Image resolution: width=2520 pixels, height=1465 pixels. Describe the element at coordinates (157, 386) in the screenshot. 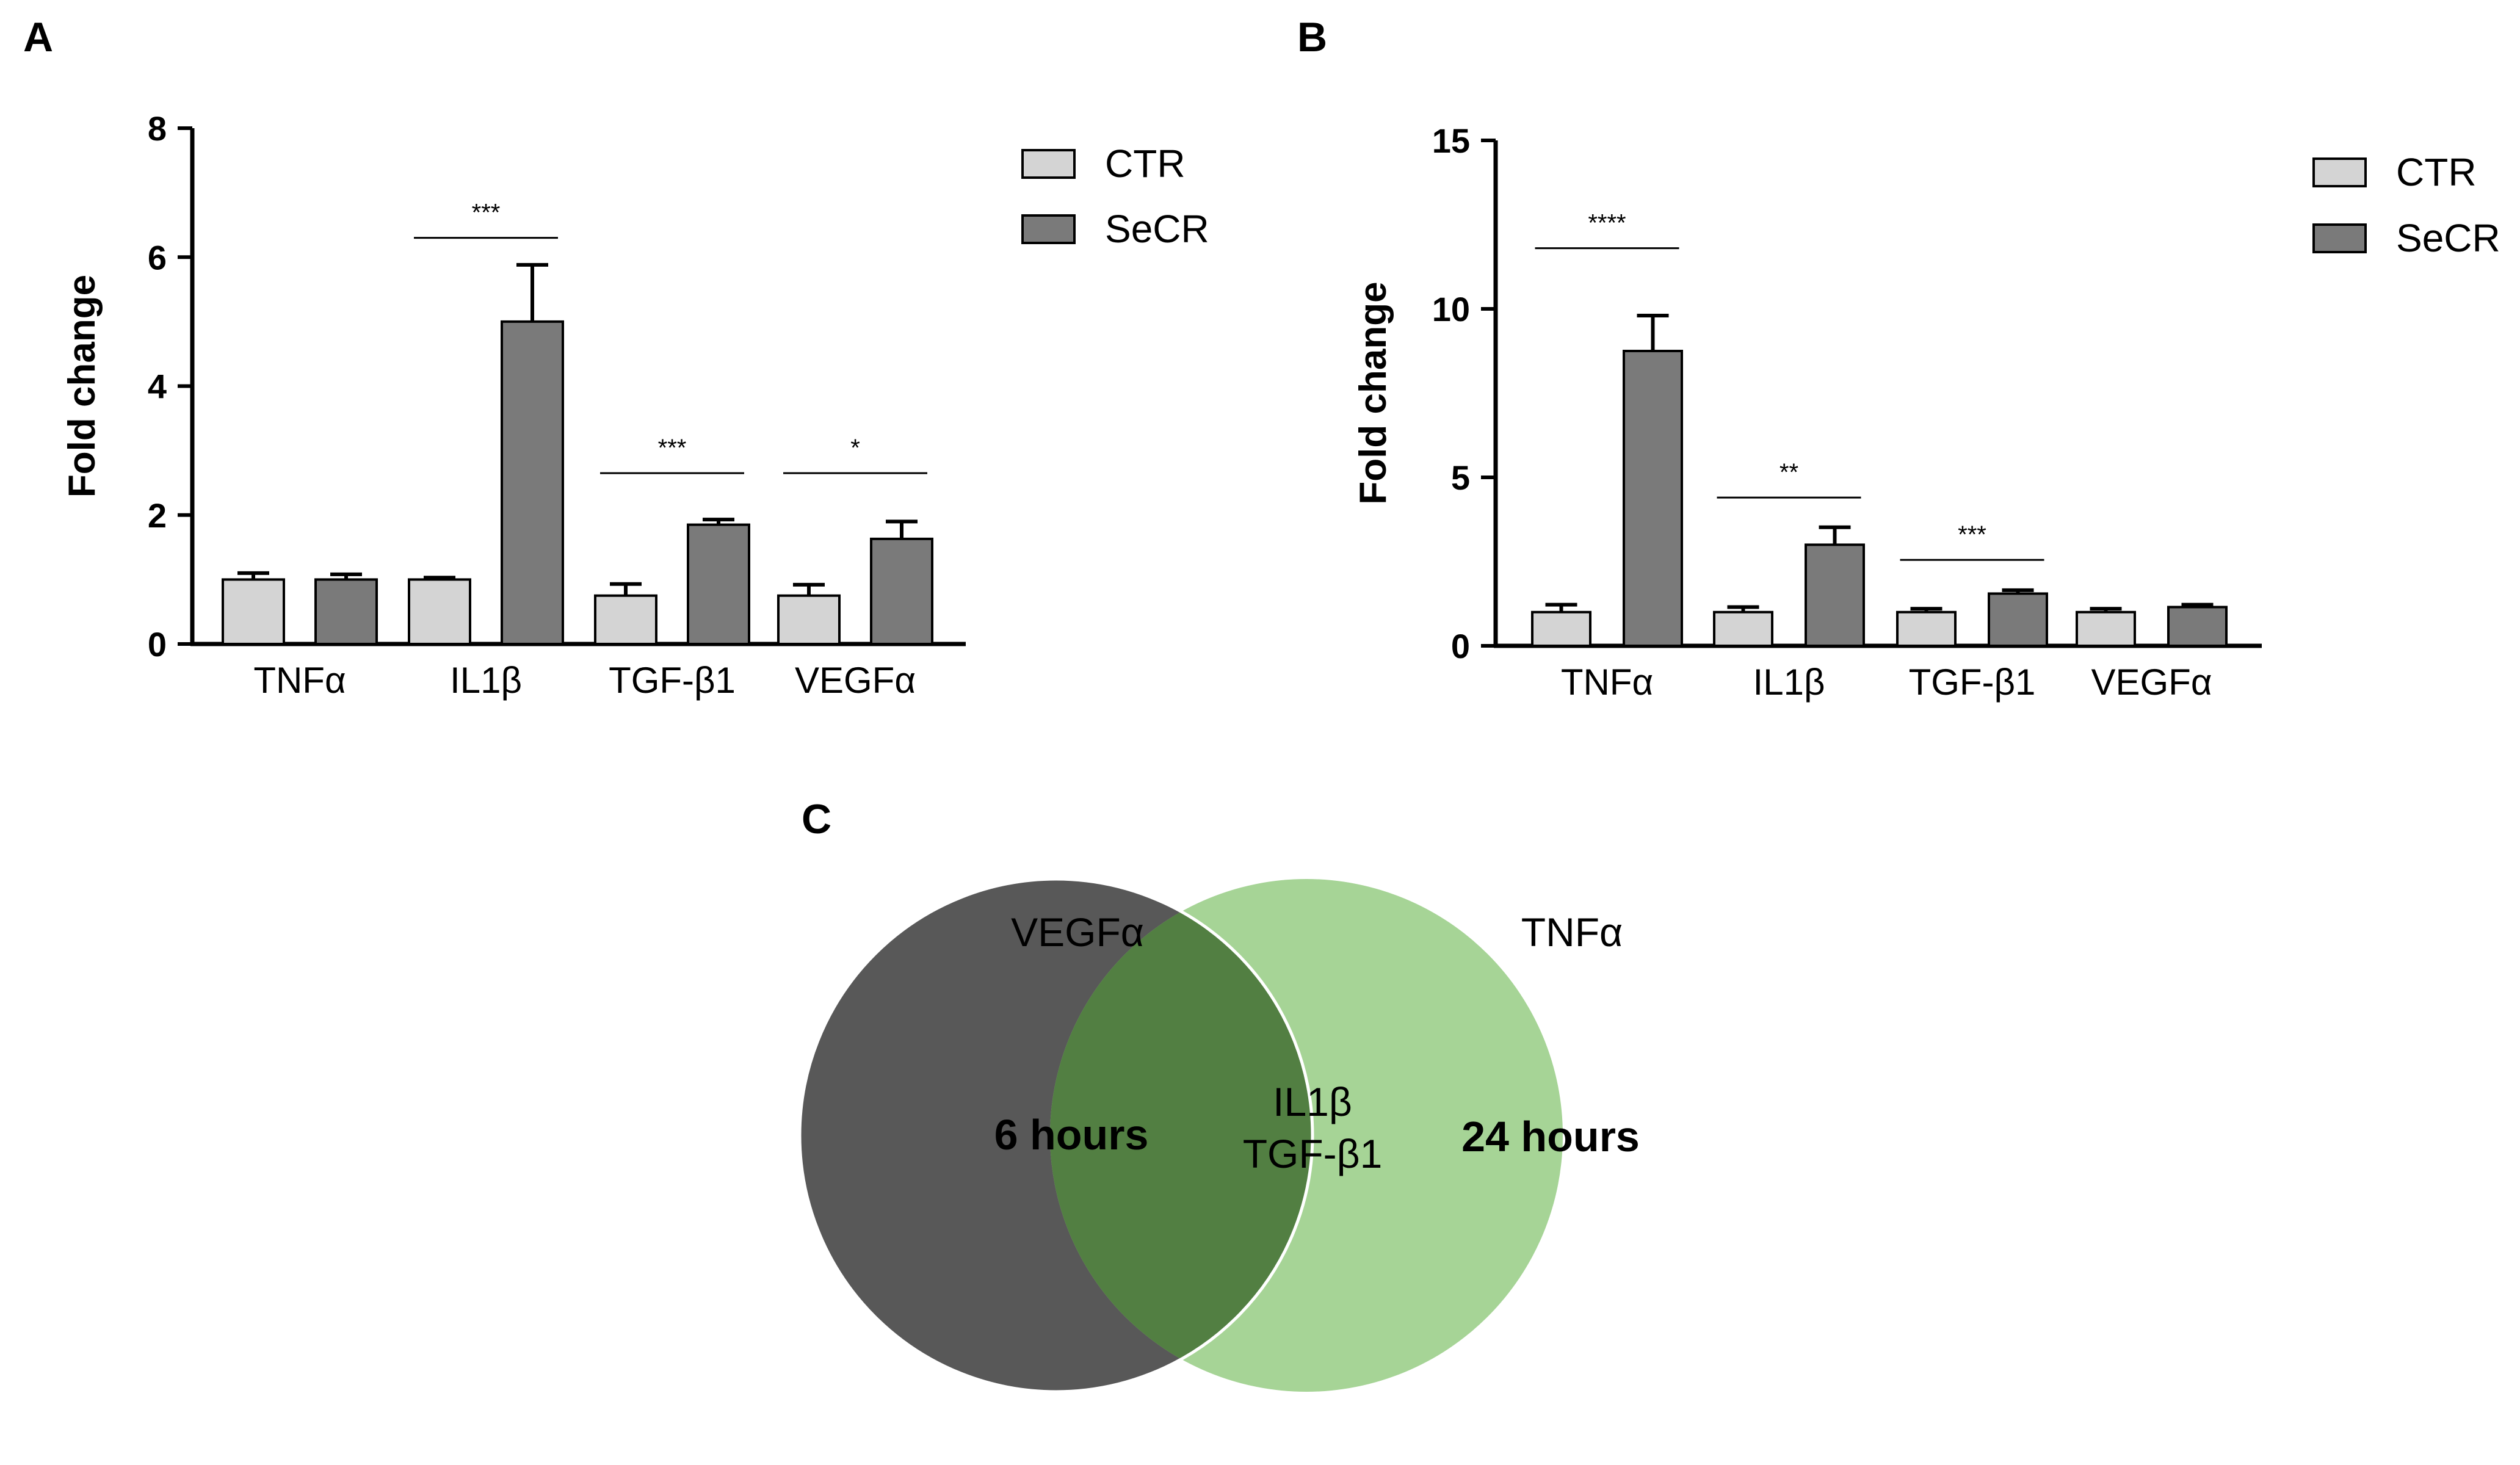

I see `panel-a-y-tick-label: 4` at that location.